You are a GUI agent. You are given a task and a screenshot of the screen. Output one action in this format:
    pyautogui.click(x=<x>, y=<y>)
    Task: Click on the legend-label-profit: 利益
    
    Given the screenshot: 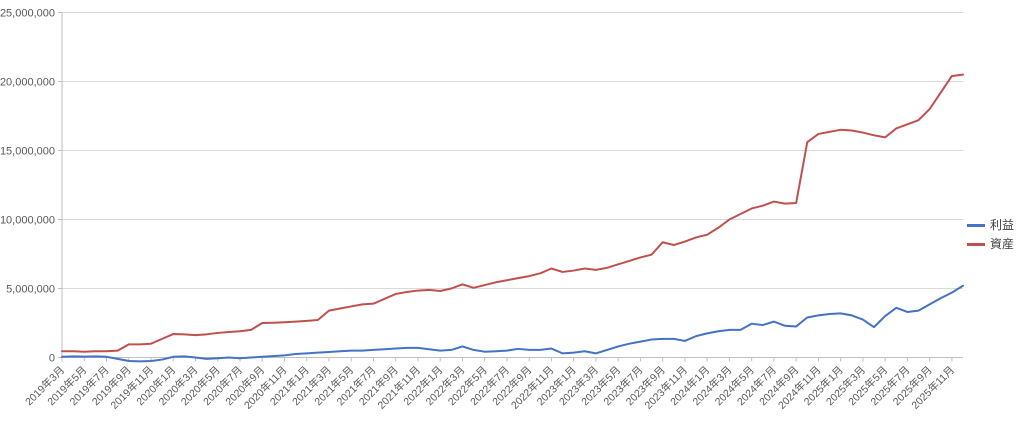 What is the action you would take?
    pyautogui.click(x=1002, y=225)
    